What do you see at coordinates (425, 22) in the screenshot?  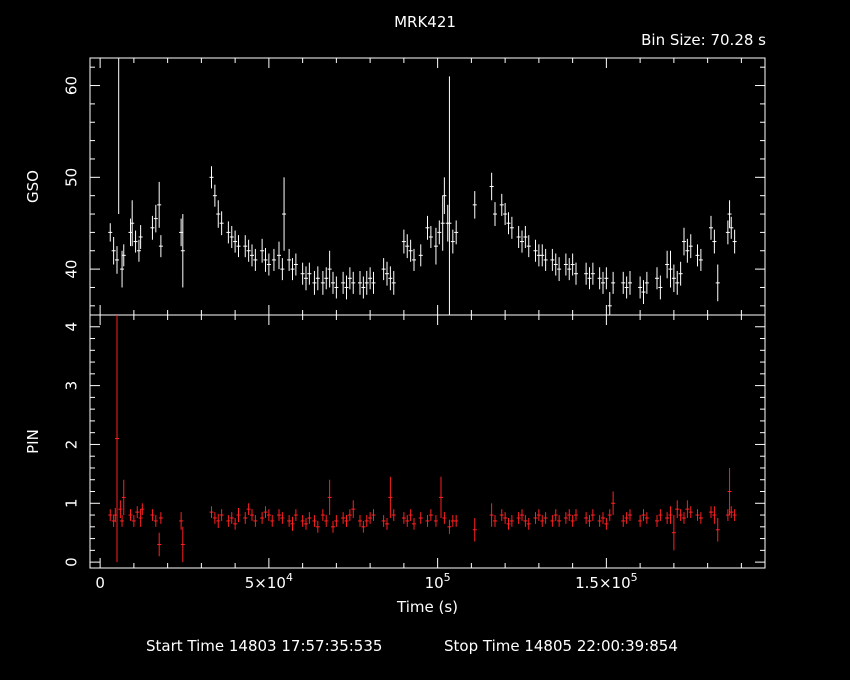 I see `chart-title: MRK421` at bounding box center [425, 22].